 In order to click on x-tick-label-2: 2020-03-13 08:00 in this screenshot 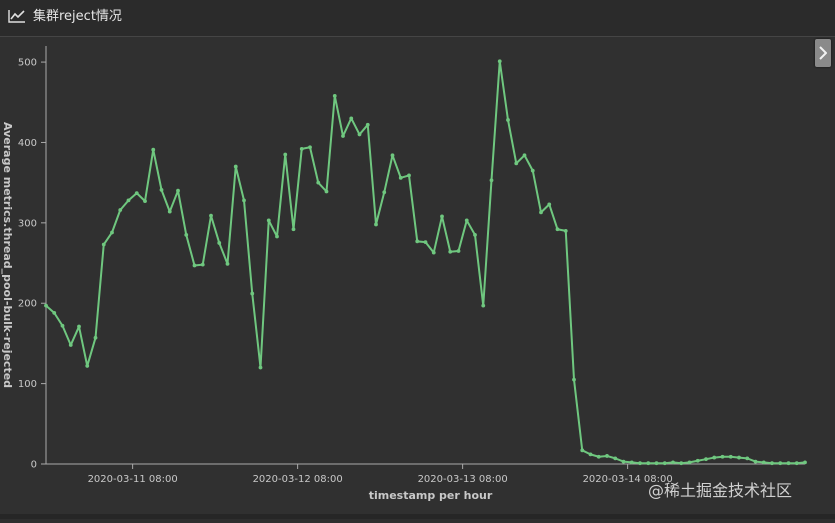, I will do `click(463, 479)`.